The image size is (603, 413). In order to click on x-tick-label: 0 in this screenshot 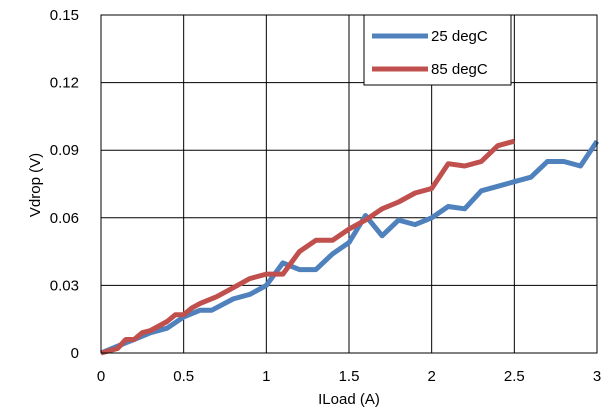, I will do `click(101, 376)`.